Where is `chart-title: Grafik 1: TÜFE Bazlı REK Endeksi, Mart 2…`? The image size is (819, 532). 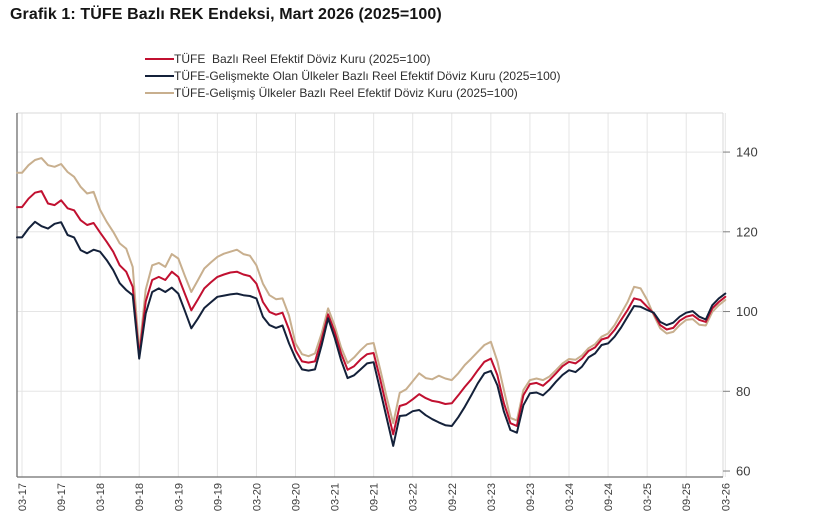
chart-title: Grafik 1: TÜFE Bazlı REK Endeksi, Mart 2… is located at coordinates (226, 14).